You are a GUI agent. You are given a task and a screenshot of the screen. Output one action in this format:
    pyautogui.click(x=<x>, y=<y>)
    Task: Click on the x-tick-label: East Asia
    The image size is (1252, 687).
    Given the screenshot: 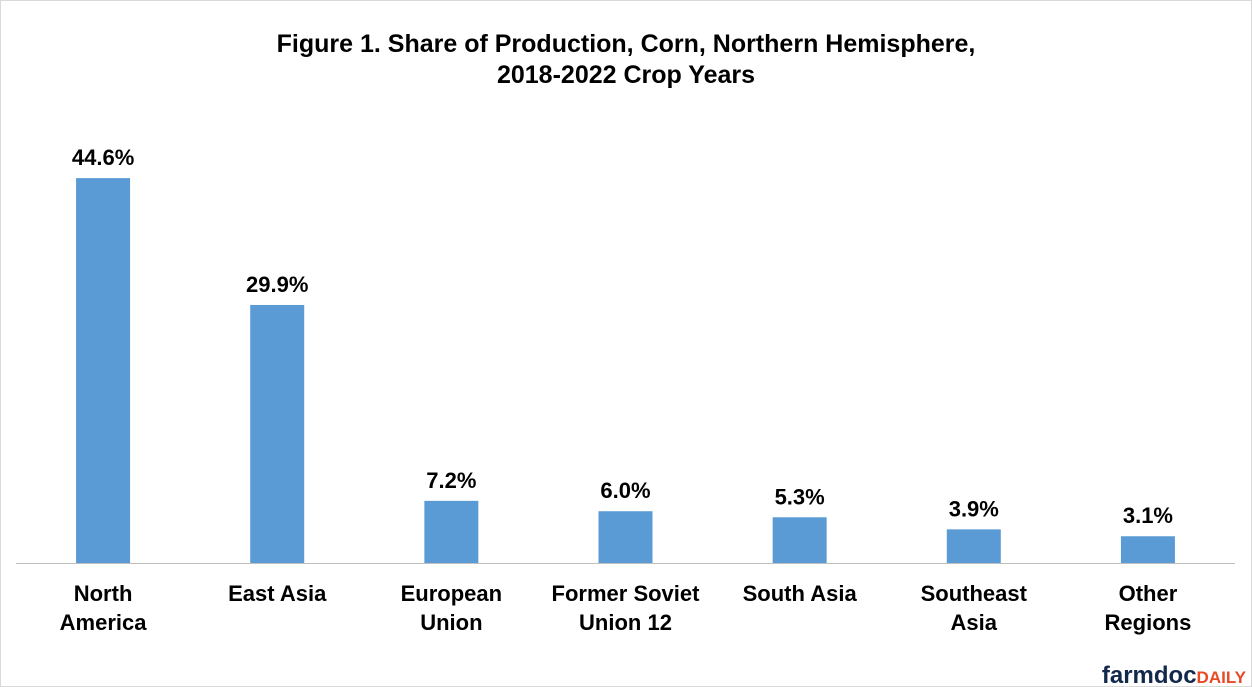 What is the action you would take?
    pyautogui.click(x=277, y=593)
    